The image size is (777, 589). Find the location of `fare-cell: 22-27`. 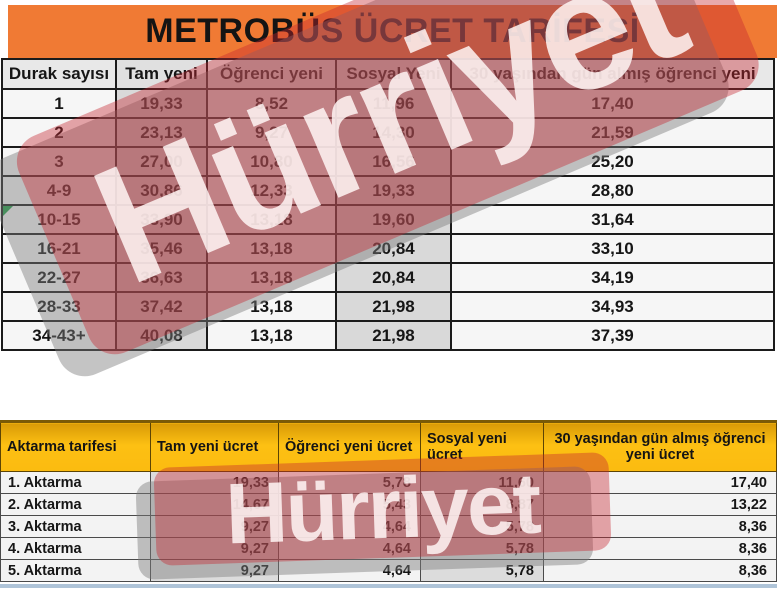

fare-cell: 22-27 is located at coordinates (59, 277).